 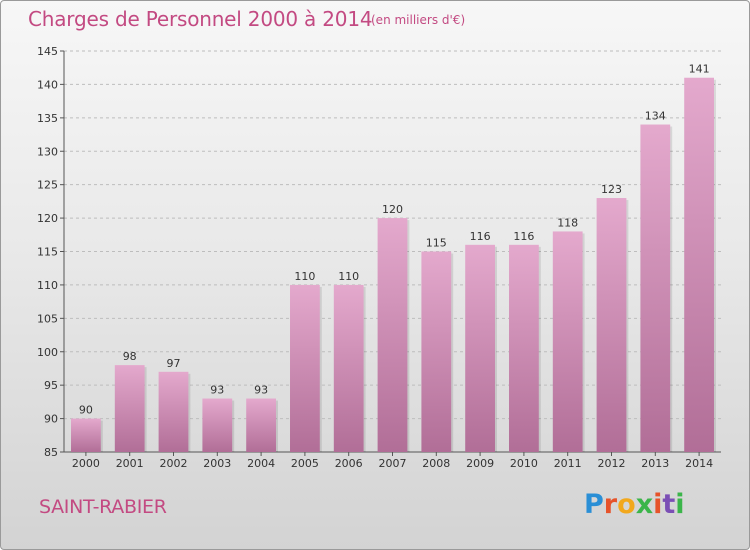 I want to click on x-tick-label: 2010, so click(x=524, y=463).